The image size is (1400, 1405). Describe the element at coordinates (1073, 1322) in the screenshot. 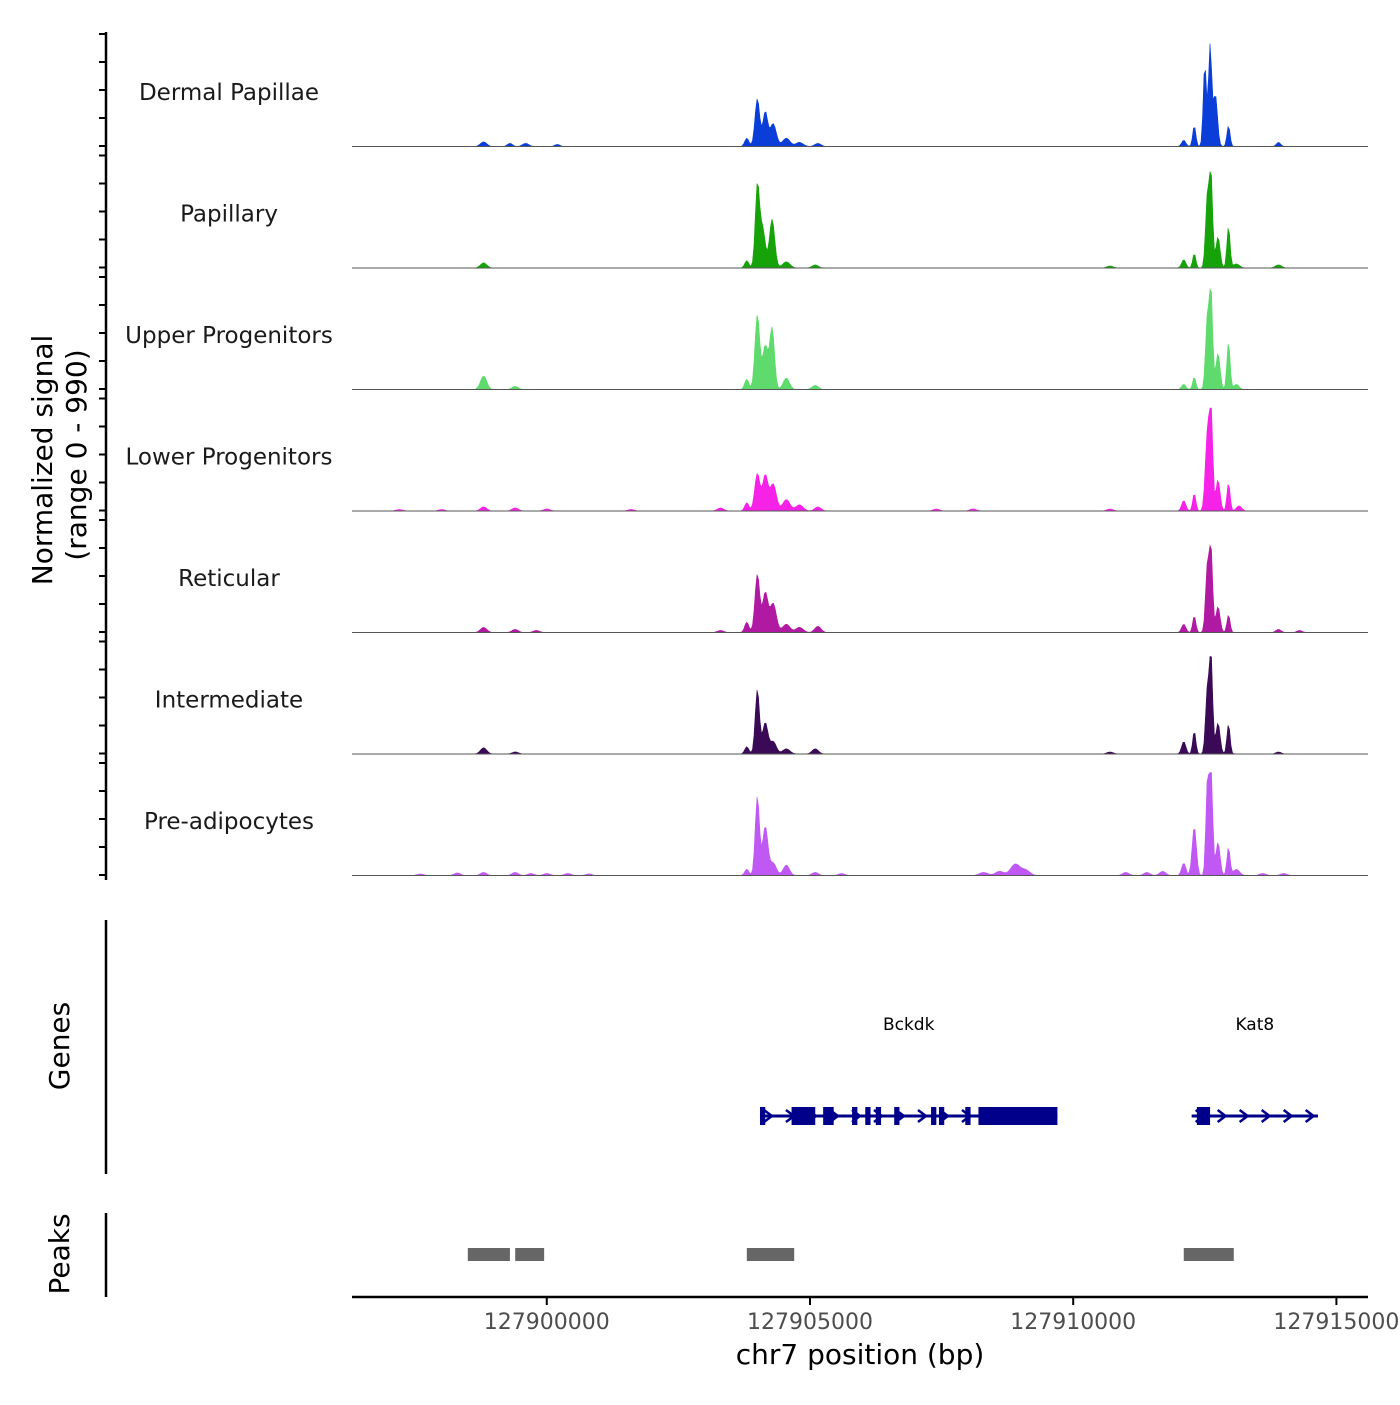

I see `x-tick-label: 127910000` at that location.